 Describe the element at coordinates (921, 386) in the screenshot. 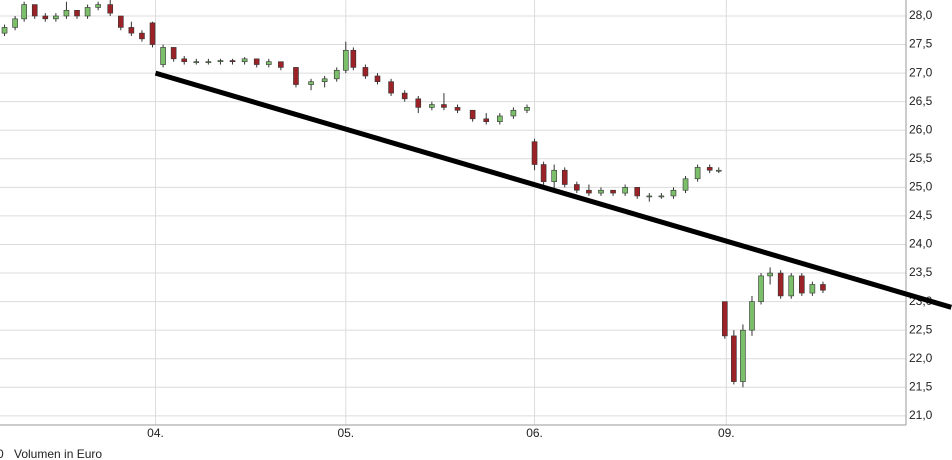

I see `y-tick-label: 21,5` at that location.